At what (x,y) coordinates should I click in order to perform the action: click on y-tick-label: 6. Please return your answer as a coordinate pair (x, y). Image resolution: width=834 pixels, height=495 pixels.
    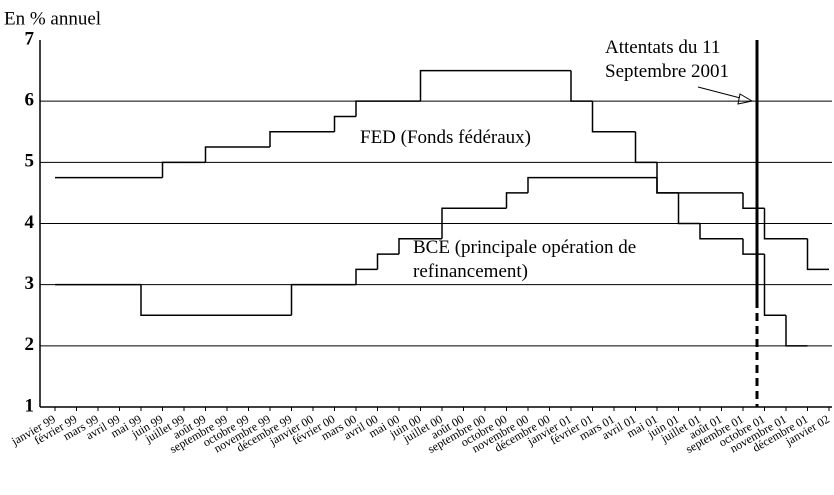
    Looking at the image, I should click on (30, 100).